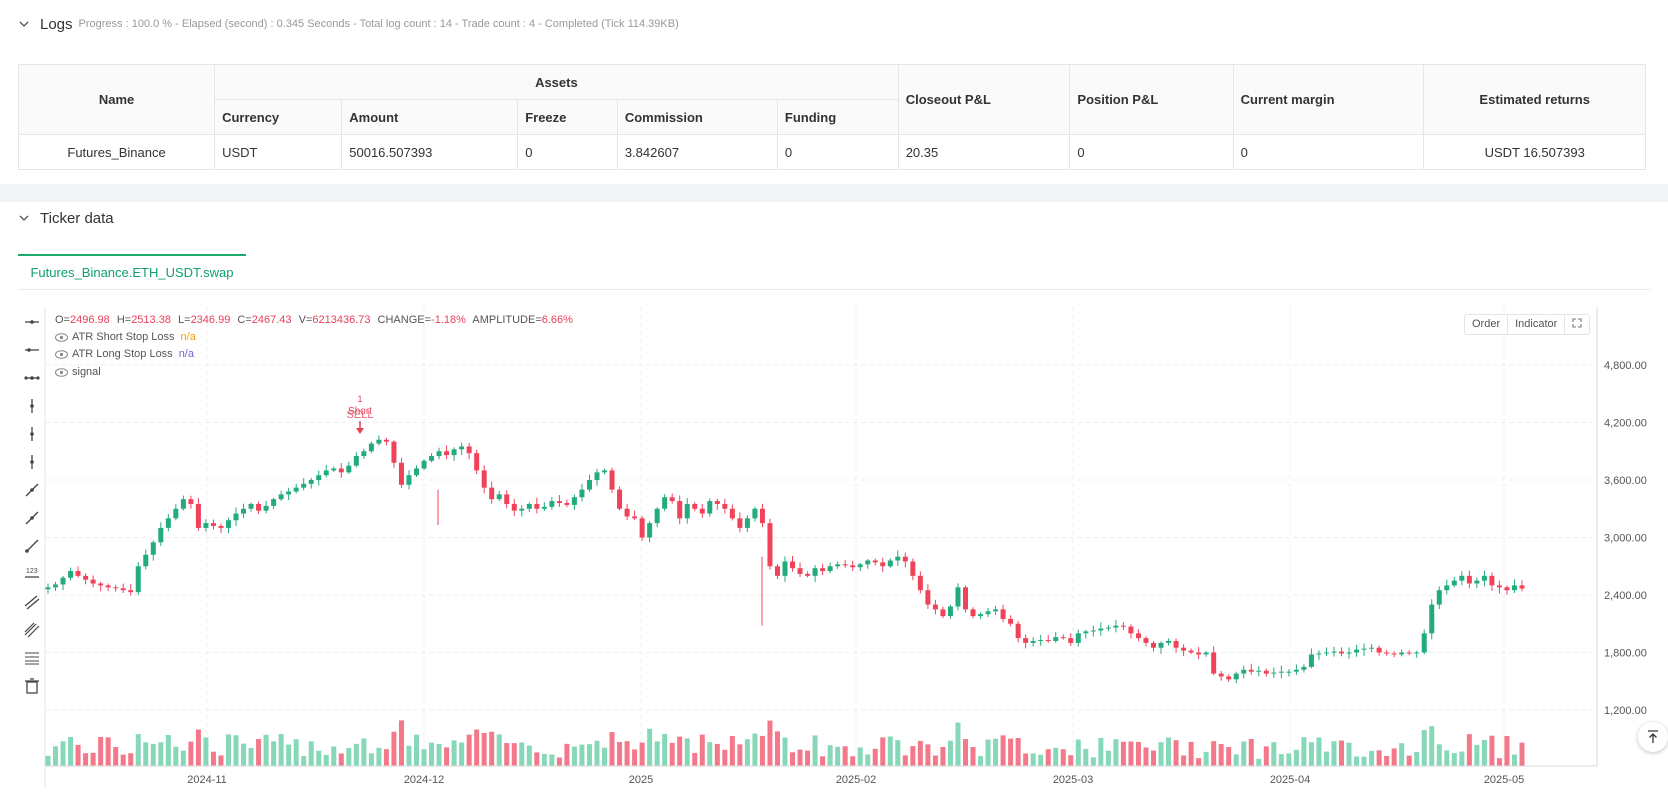 This screenshot has width=1668, height=804. What do you see at coordinates (32, 602) in the screenshot?
I see `parallel-channel-icon` at bounding box center [32, 602].